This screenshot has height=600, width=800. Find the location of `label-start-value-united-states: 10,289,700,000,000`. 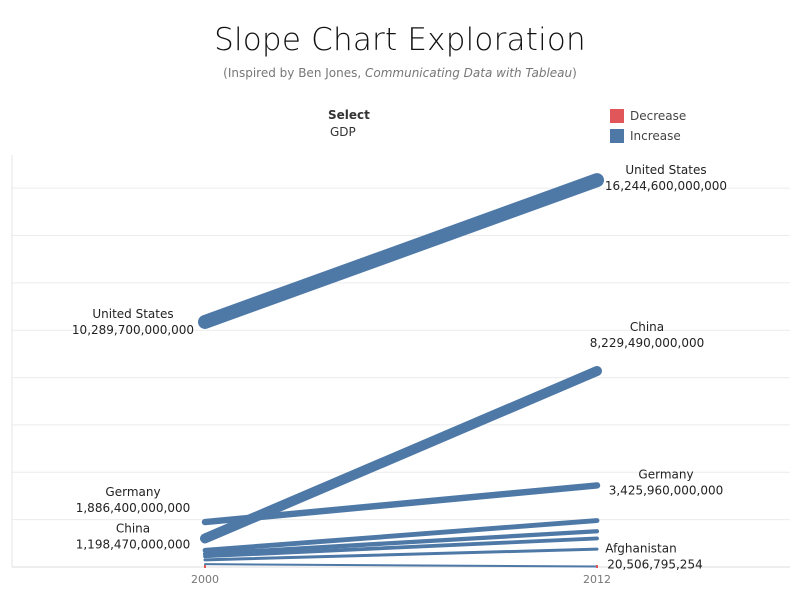

label-start-value-united-states: 10,289,700,000,000 is located at coordinates (133, 330).